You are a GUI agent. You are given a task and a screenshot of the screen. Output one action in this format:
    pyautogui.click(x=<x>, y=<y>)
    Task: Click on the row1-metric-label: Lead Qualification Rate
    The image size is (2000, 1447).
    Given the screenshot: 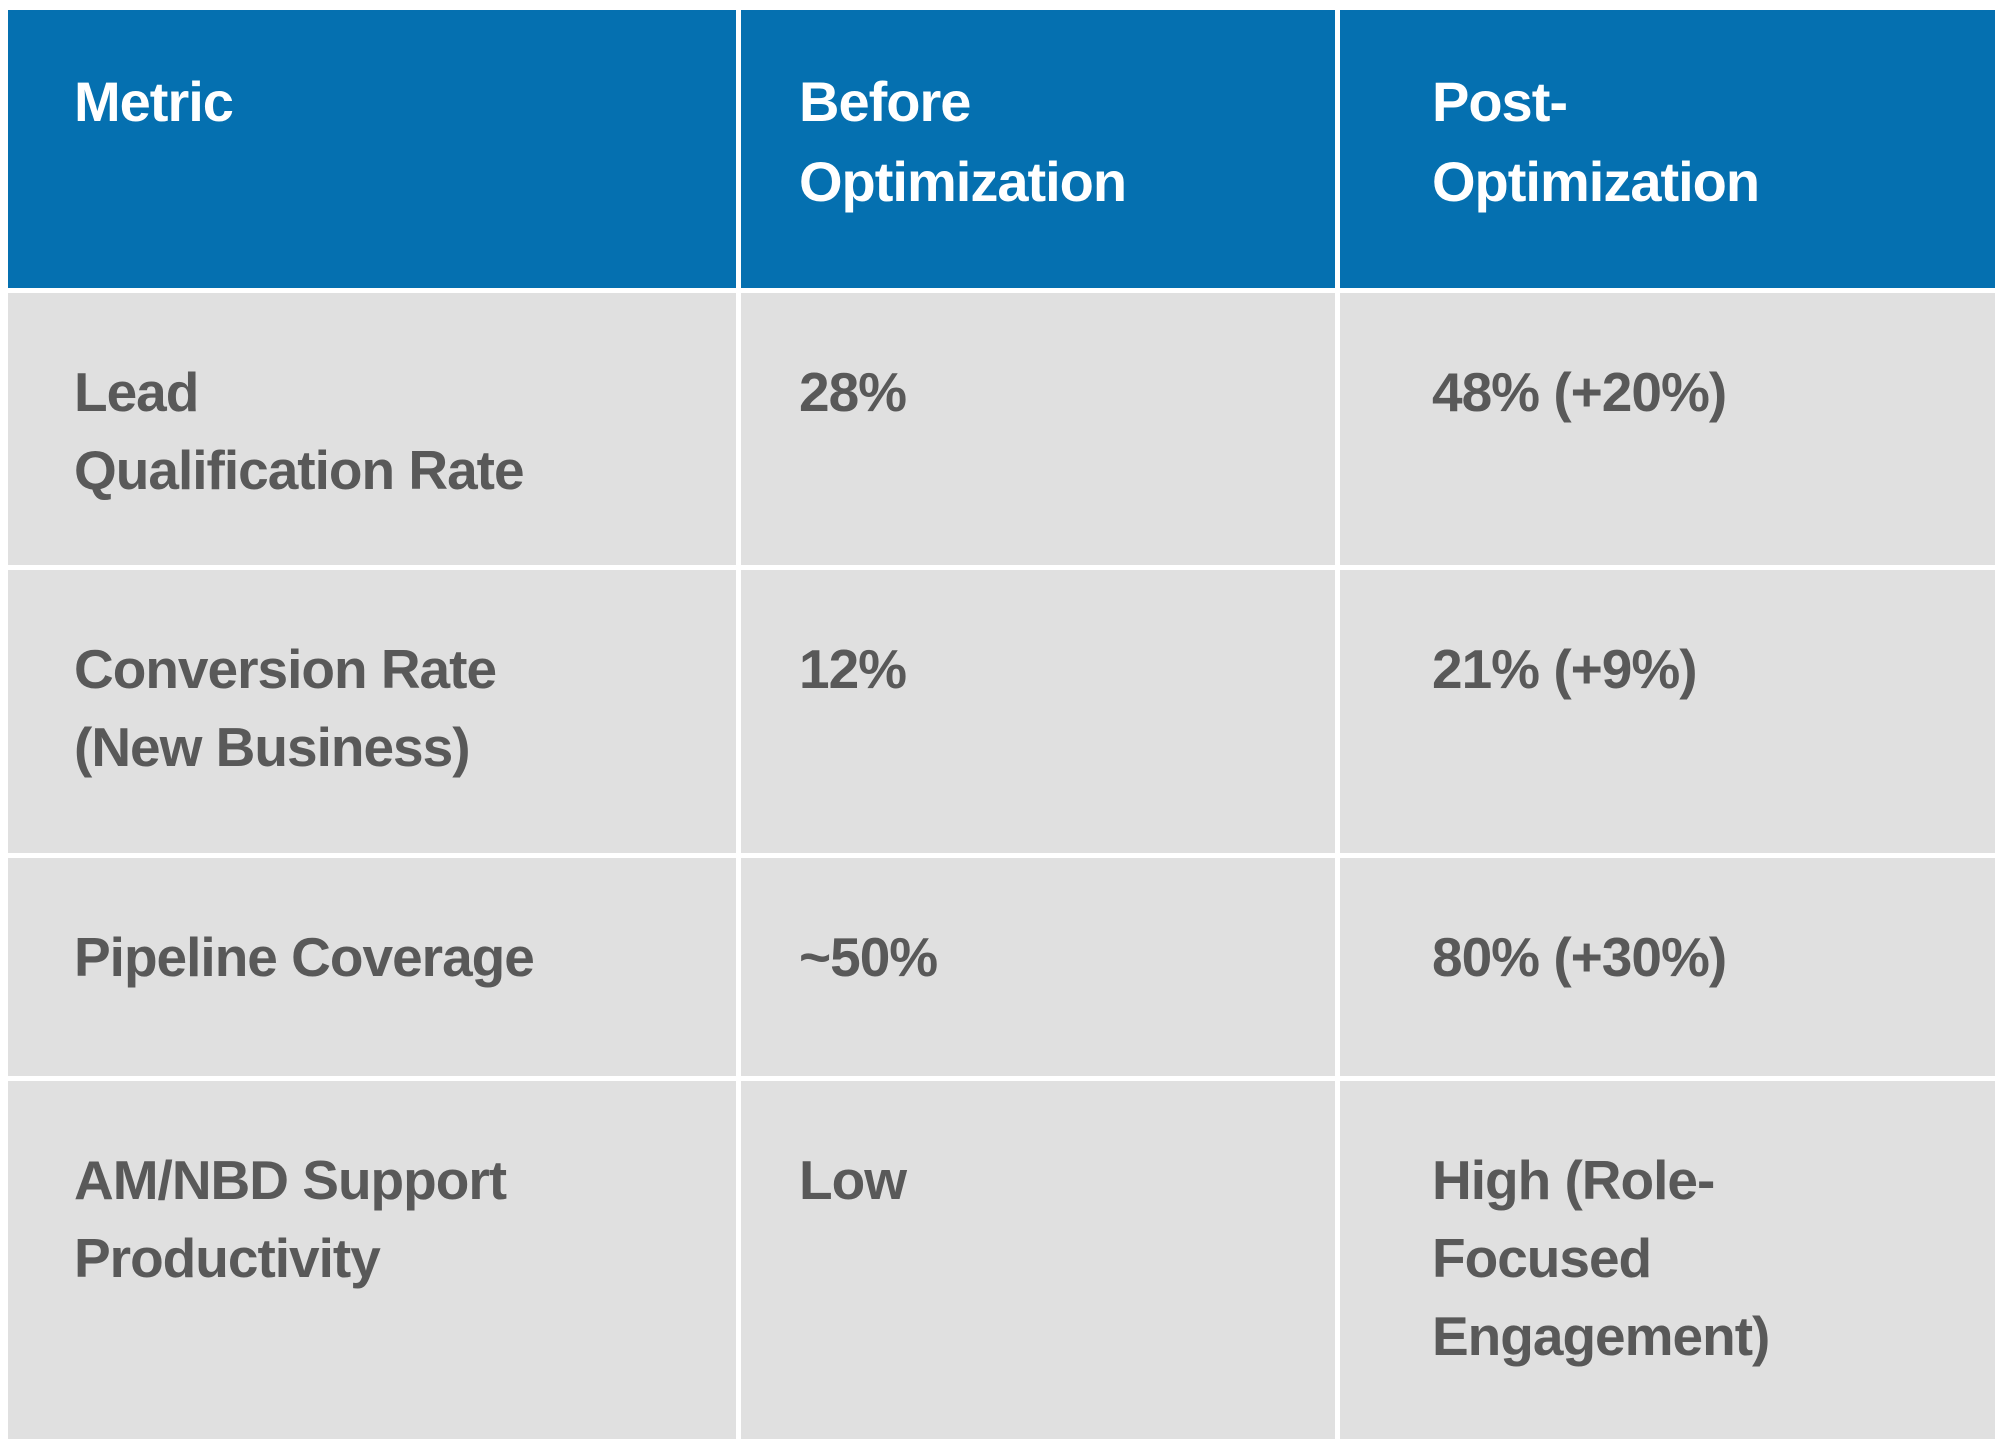 What is the action you would take?
    pyautogui.click(x=372, y=429)
    